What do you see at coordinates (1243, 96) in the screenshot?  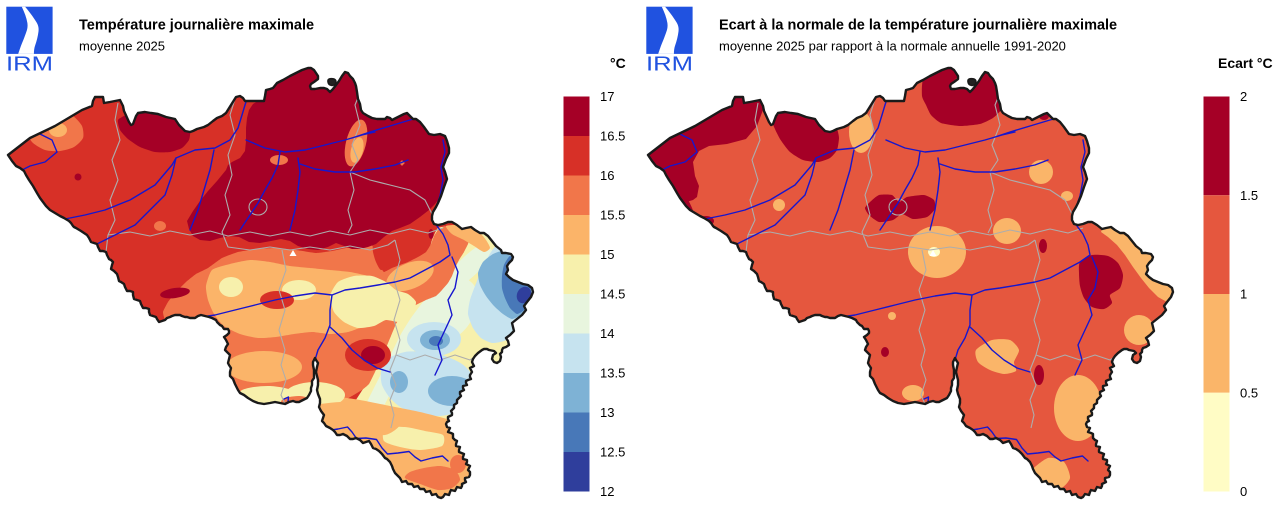 I see `svg-text: 2` at bounding box center [1243, 96].